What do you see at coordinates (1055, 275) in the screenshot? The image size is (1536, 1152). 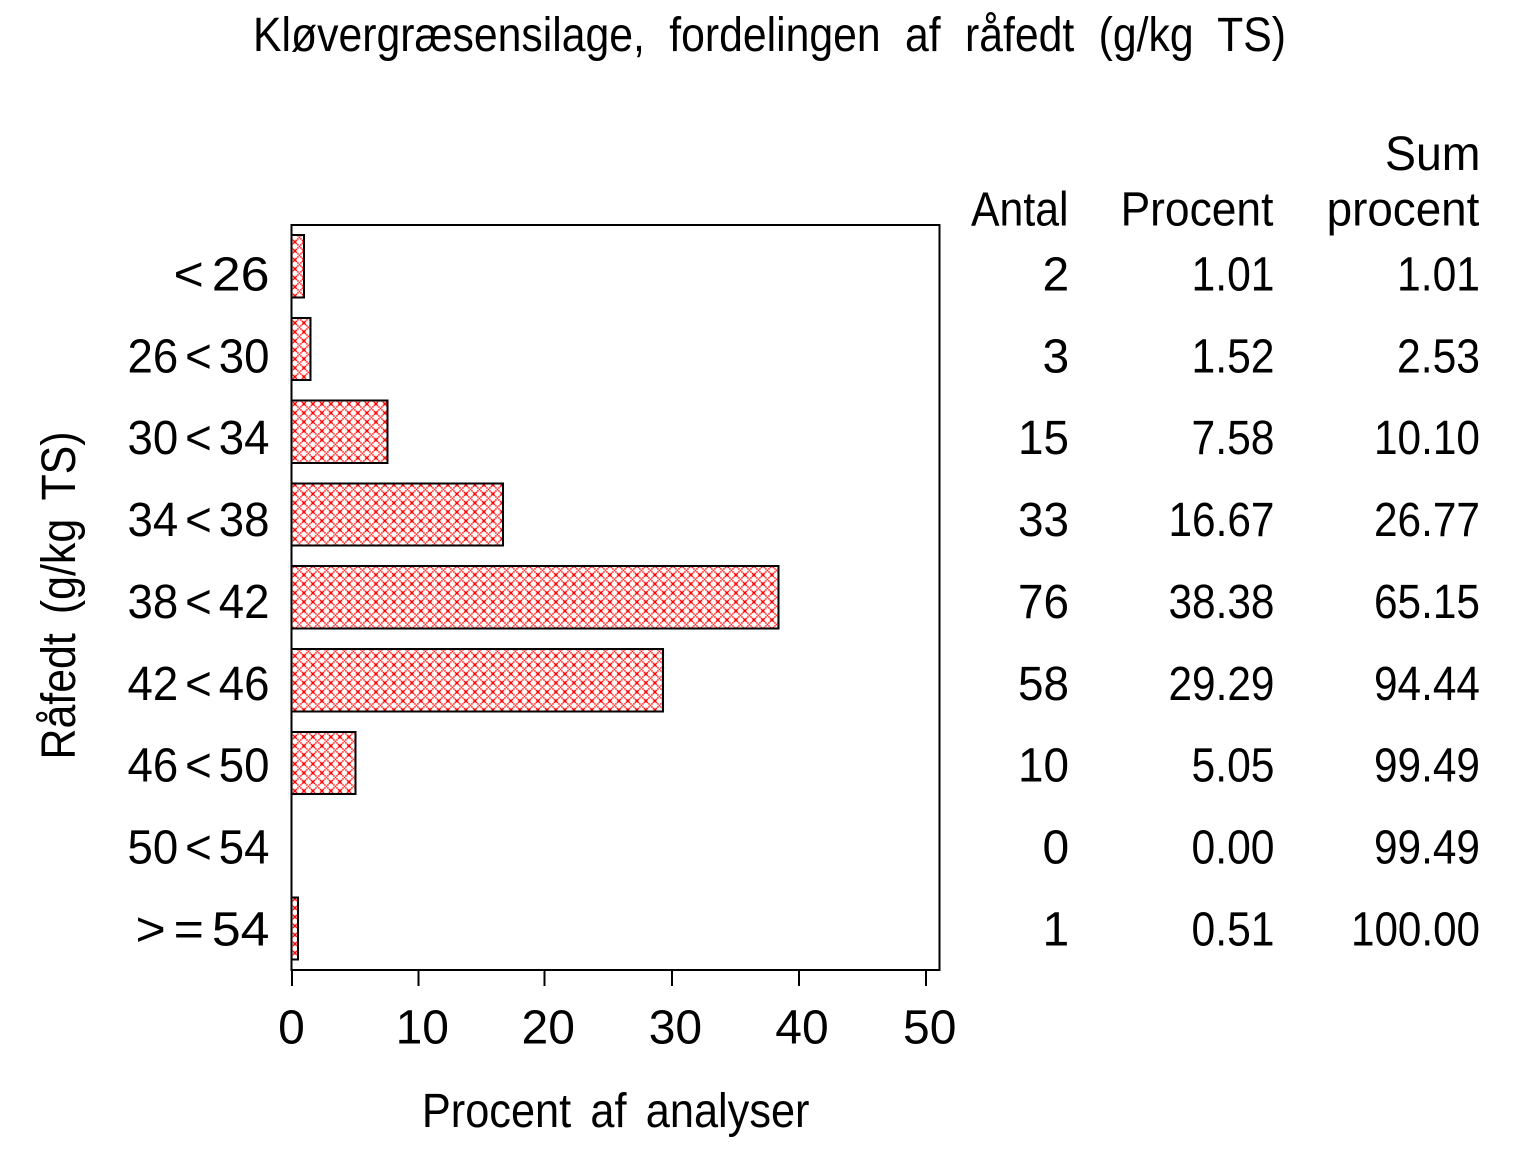 I see `svg-text: 2` at bounding box center [1055, 275].